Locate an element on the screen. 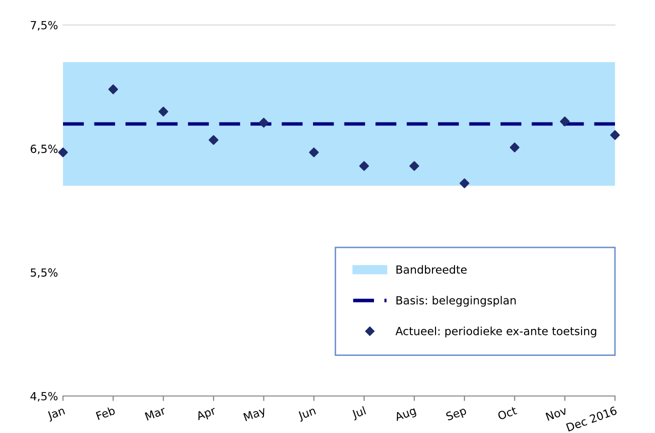  legend-label: Basis: beleggingsplan is located at coordinates (456, 301).